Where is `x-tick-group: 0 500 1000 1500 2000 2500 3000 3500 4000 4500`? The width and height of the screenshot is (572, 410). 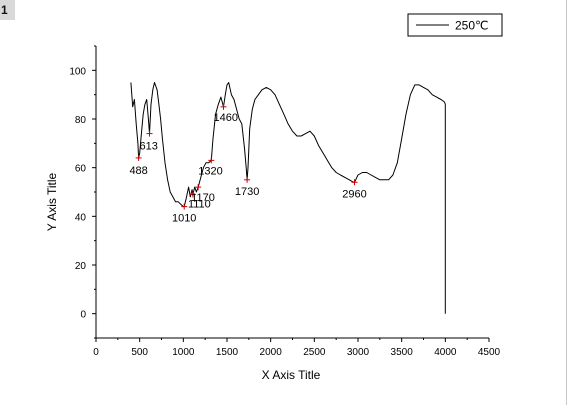 x-tick-group: 0 500 1000 1500 2000 2500 3000 3500 4000 4500 is located at coordinates (297, 348).